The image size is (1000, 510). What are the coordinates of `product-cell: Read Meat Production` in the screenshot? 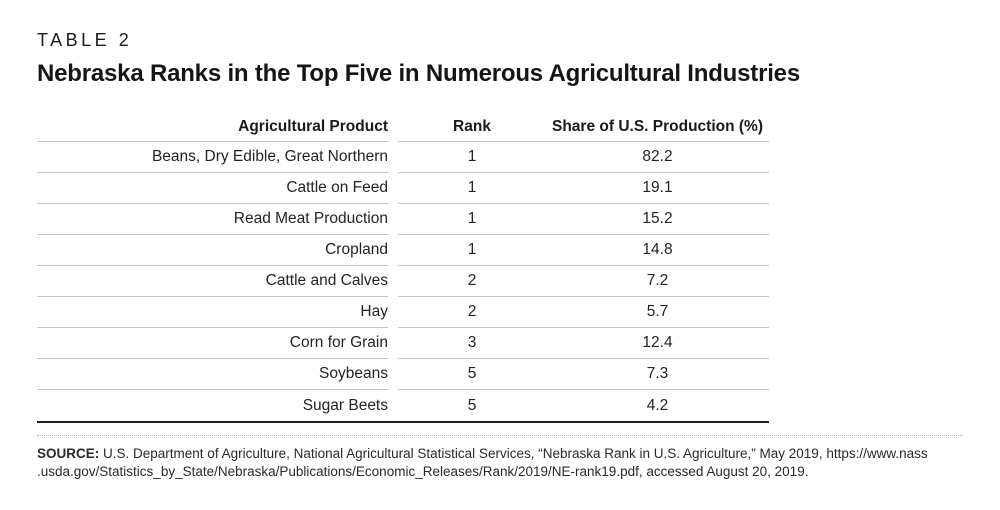 It's located at (212, 219).